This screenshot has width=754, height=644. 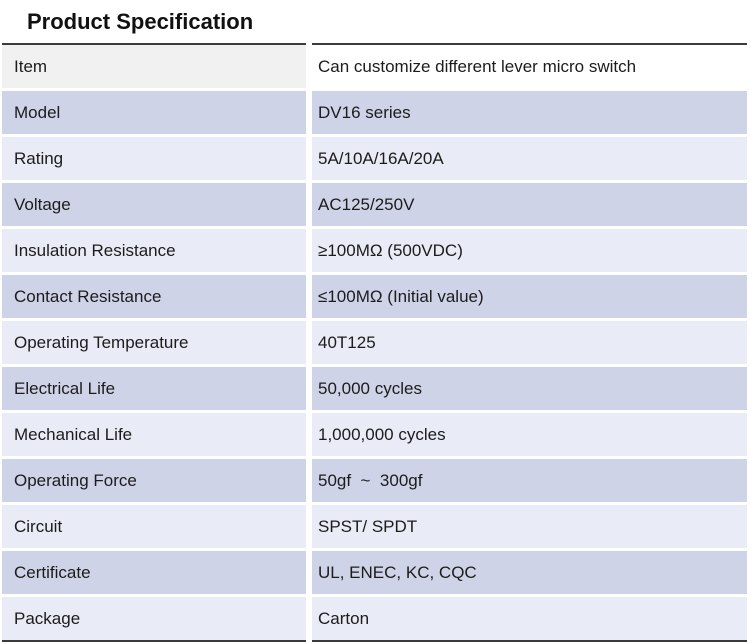 What do you see at coordinates (529, 526) in the screenshot?
I see `spec-value-circuit: SPST/ SPDT` at bounding box center [529, 526].